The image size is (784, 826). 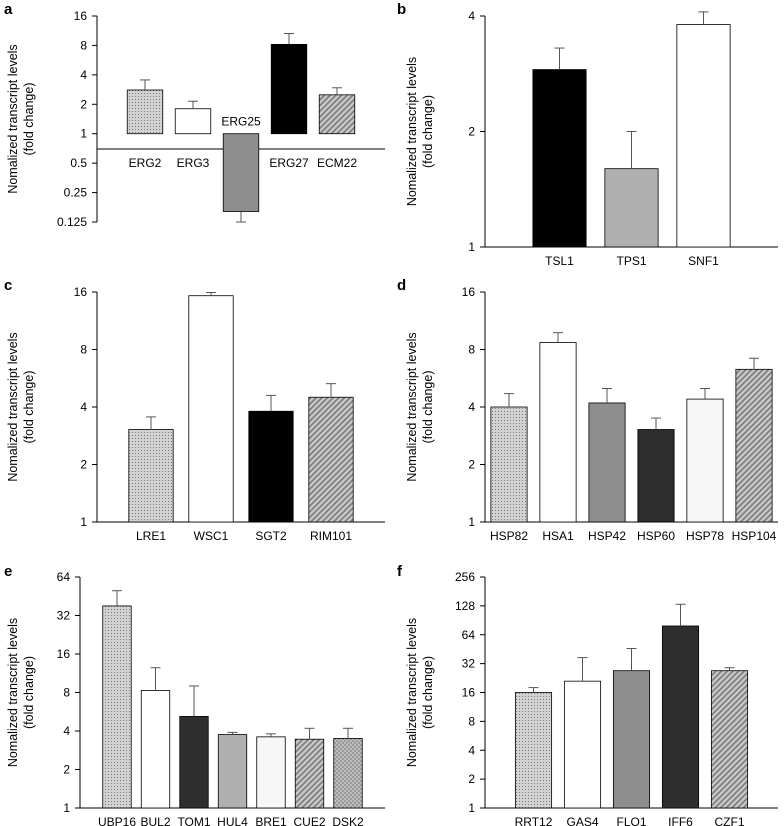 What do you see at coordinates (469, 635) in the screenshot?
I see `y-tick-label: 64` at bounding box center [469, 635].